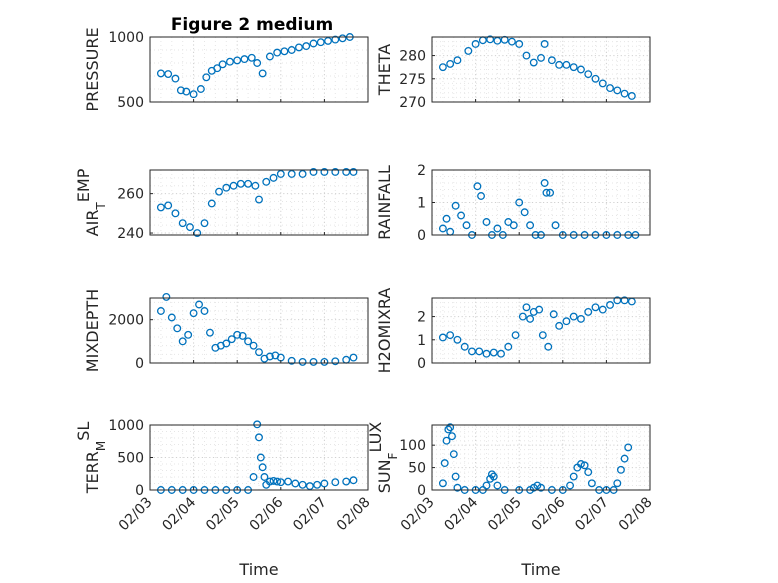 Image resolution: width=778 pixels, height=583 pixels. I want to click on subplot-theta: 270 275 280 THETA, so click(513, 73).